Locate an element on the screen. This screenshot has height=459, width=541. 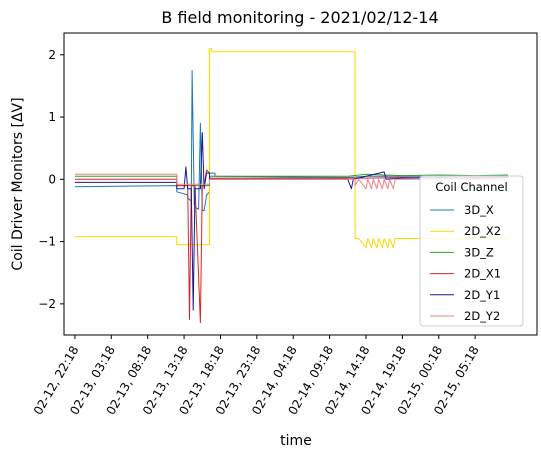
y-axis: 2 1 0 −1 −2 is located at coordinates (51, 179).